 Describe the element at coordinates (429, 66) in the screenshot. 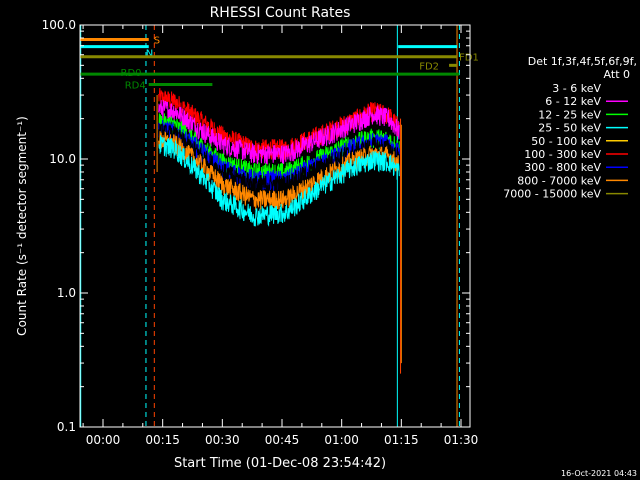

I see `state-bar-label: FD2` at that location.